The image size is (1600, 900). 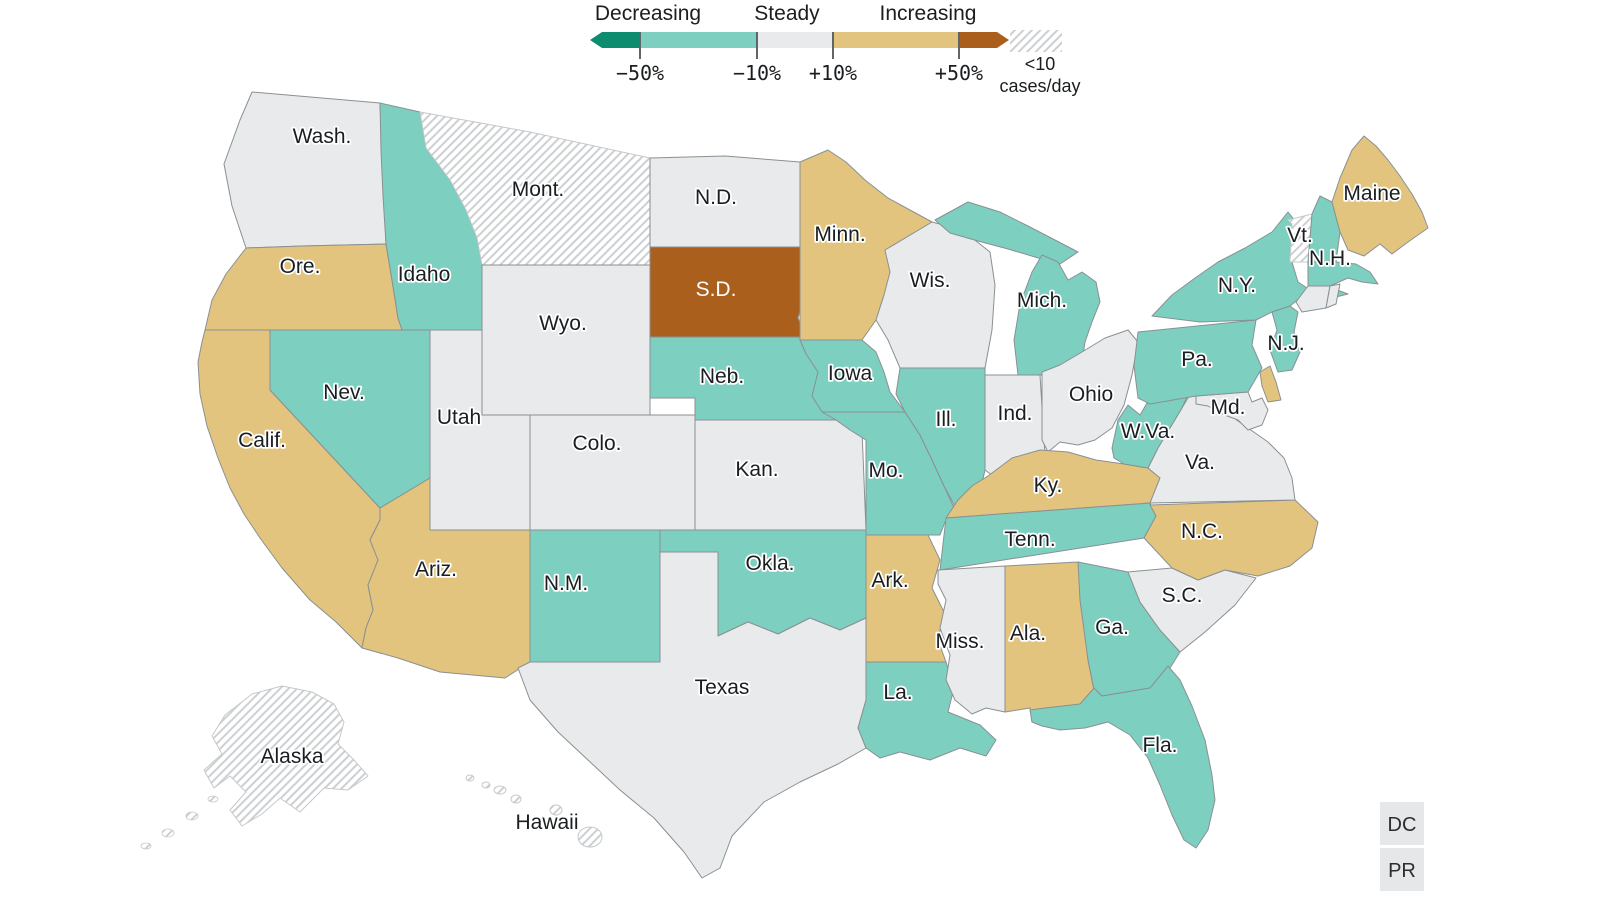 What do you see at coordinates (424, 274) in the screenshot?
I see `state-label-idaho: Idaho` at bounding box center [424, 274].